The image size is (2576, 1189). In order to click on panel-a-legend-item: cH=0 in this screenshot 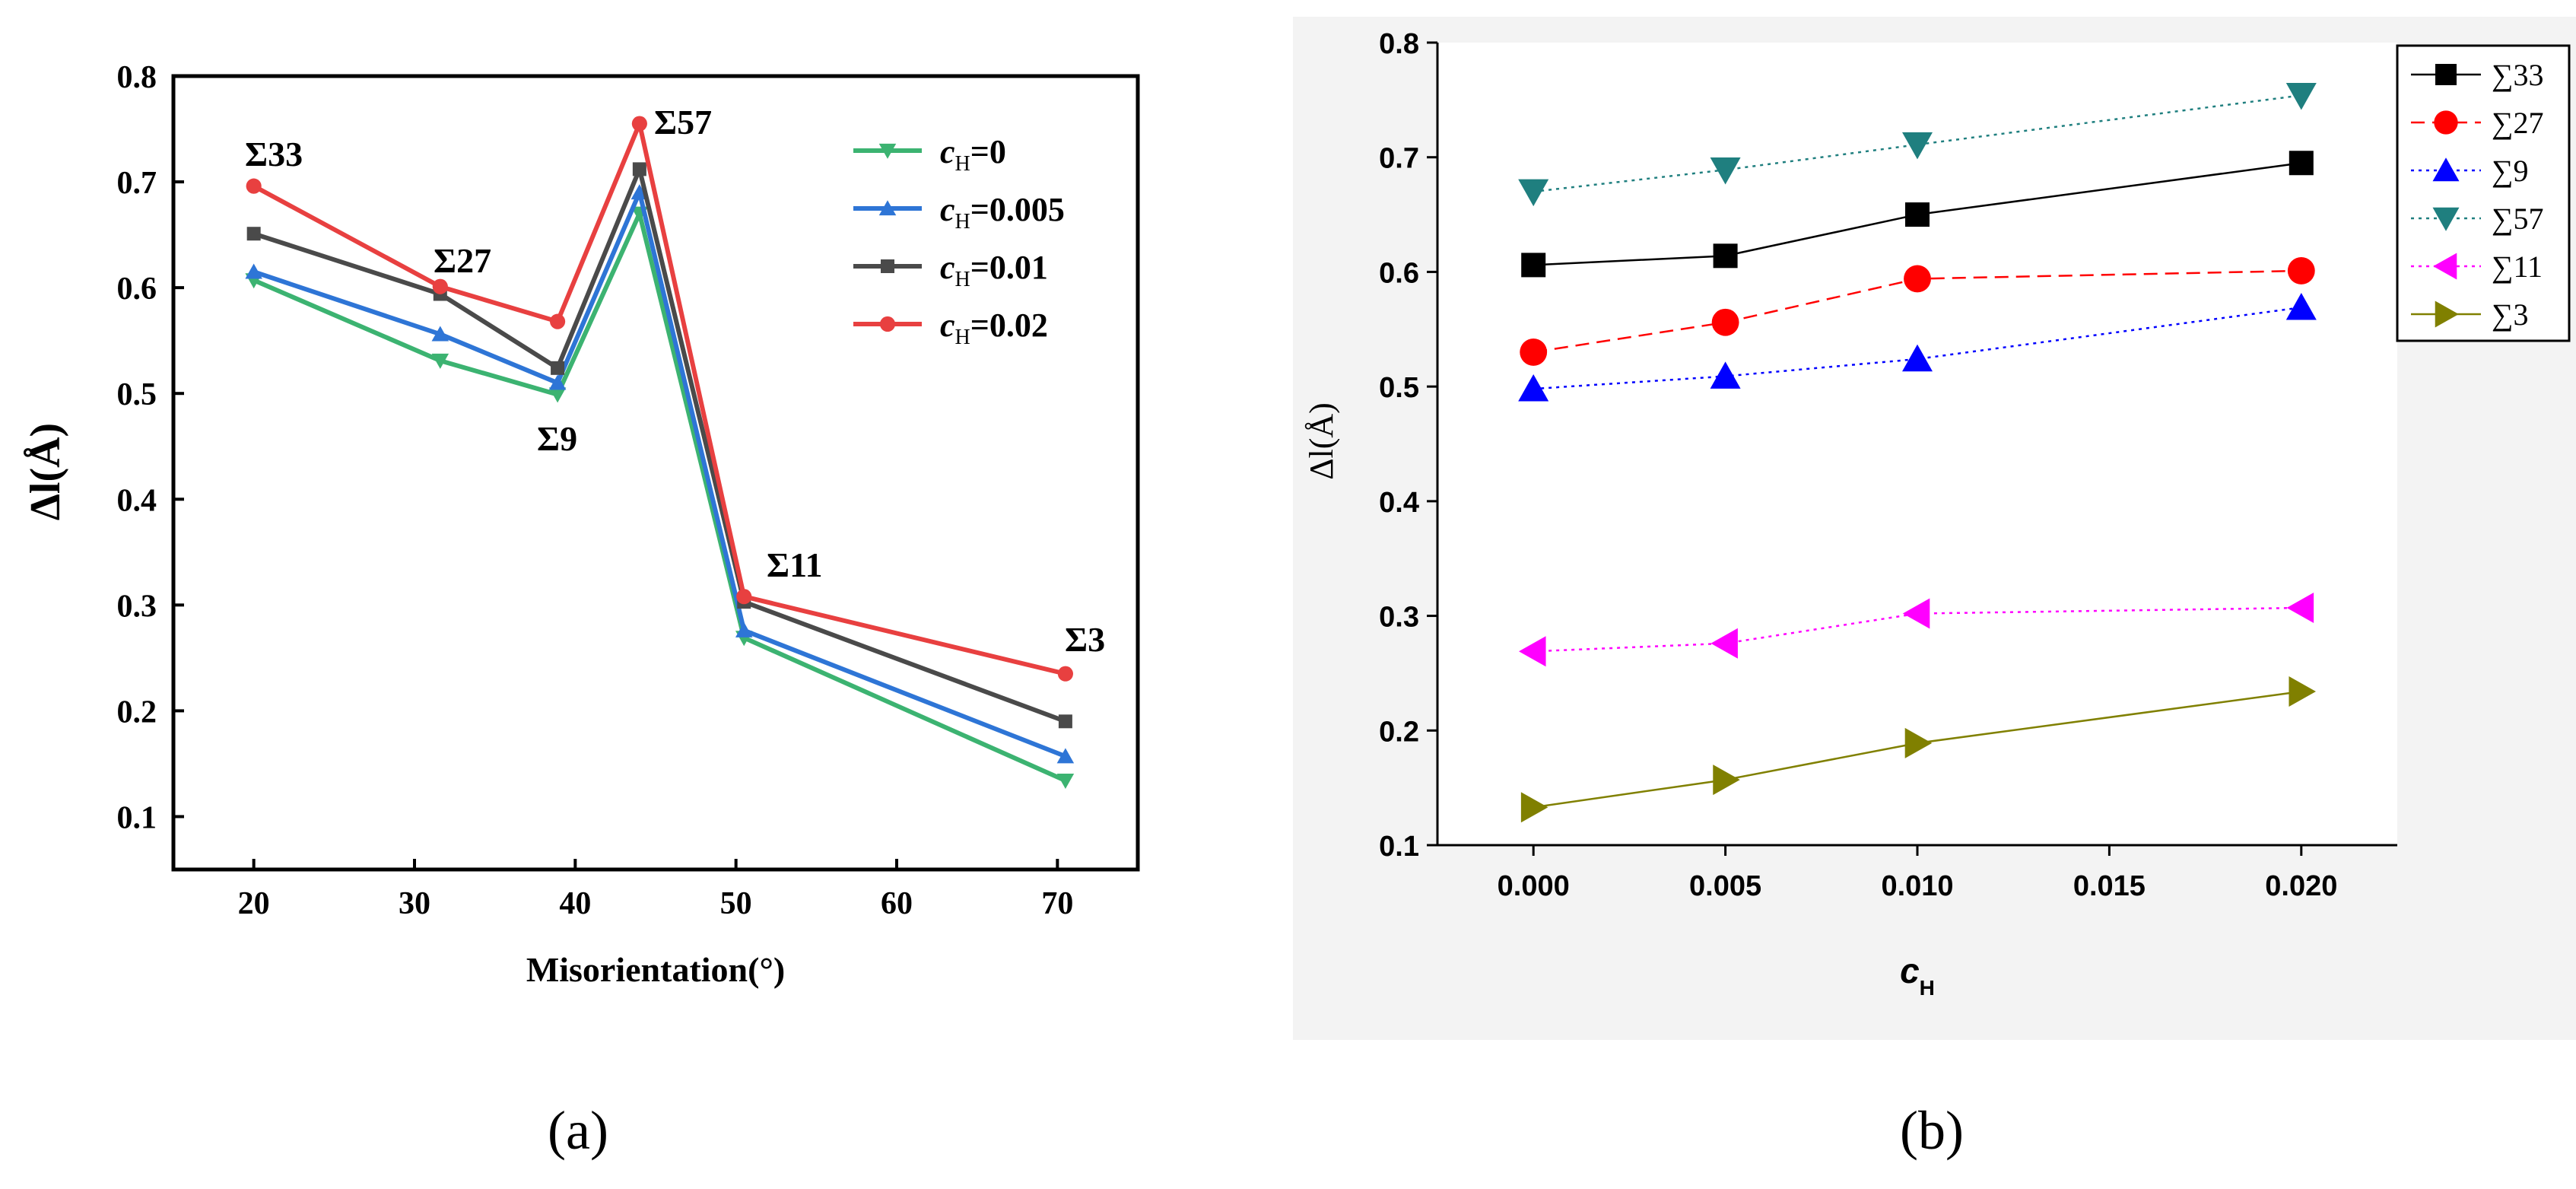, I will do `click(929, 155)`.